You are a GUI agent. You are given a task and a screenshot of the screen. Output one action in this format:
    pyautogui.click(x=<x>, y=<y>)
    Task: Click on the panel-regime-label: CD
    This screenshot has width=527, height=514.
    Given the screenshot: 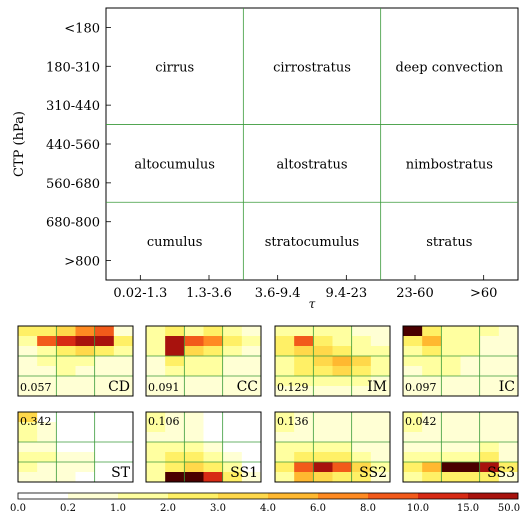 What is the action you would take?
    pyautogui.click(x=119, y=387)
    